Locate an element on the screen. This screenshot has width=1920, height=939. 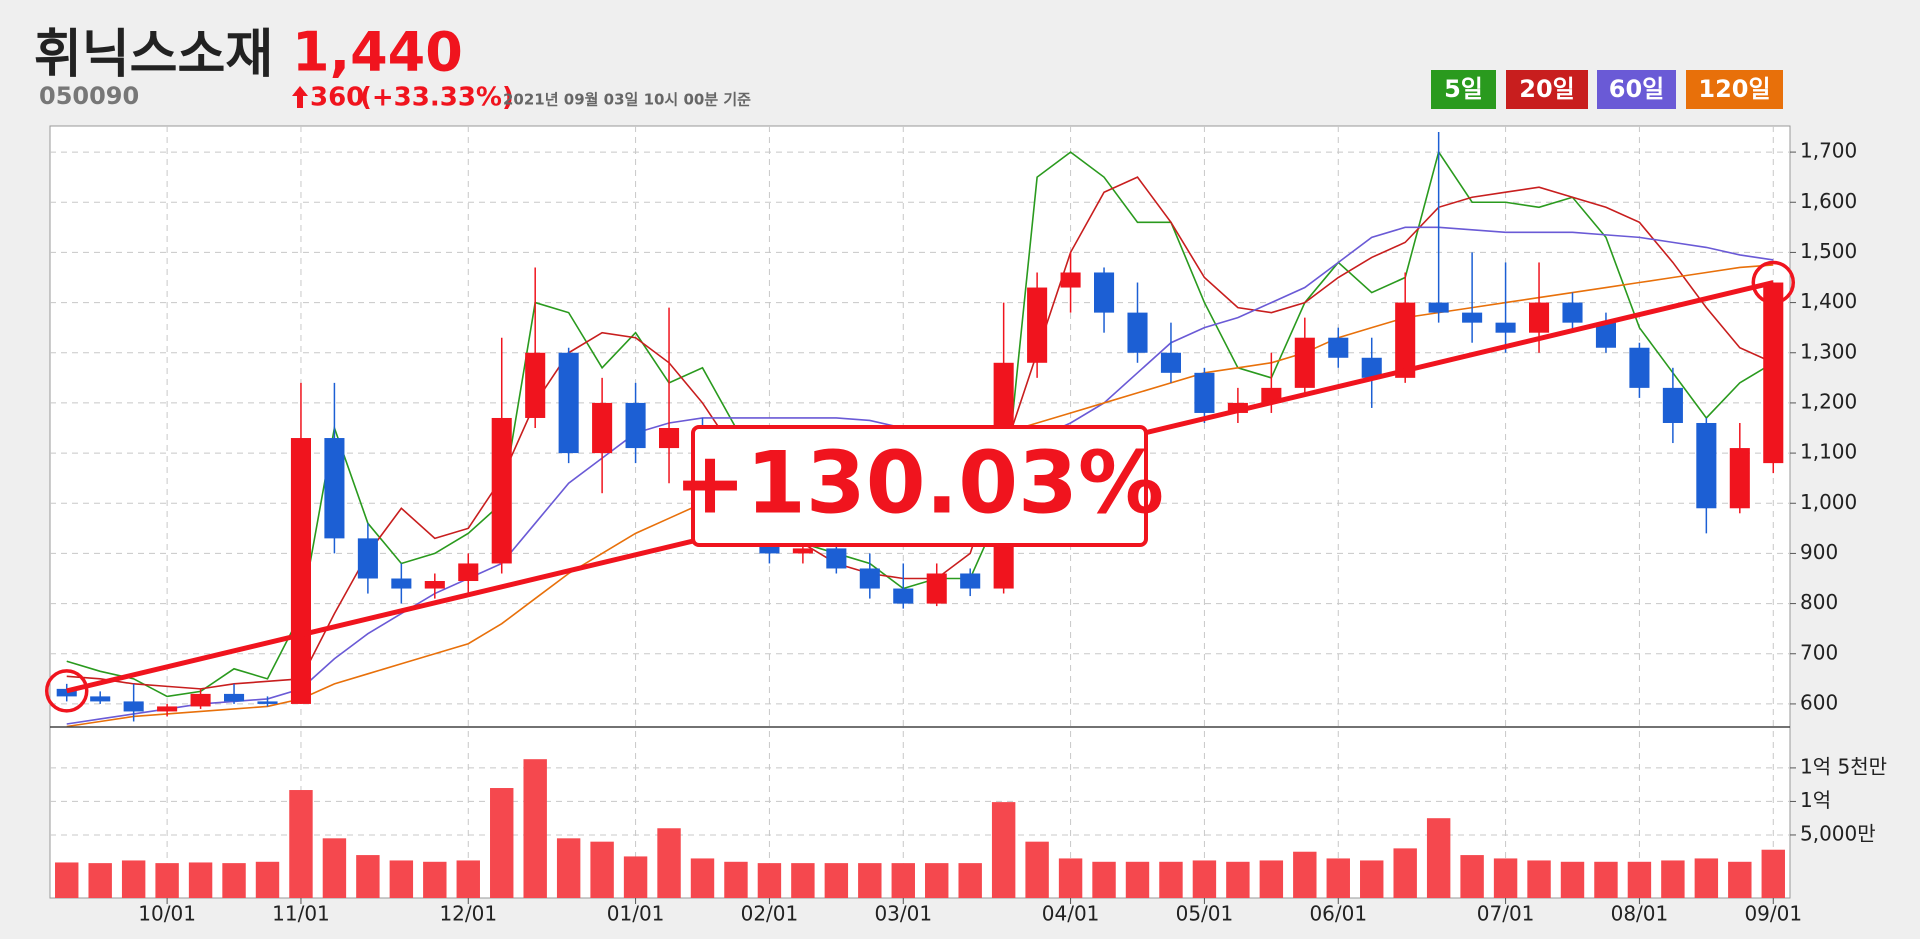
x-tick-label: 10/01 is located at coordinates (167, 914).